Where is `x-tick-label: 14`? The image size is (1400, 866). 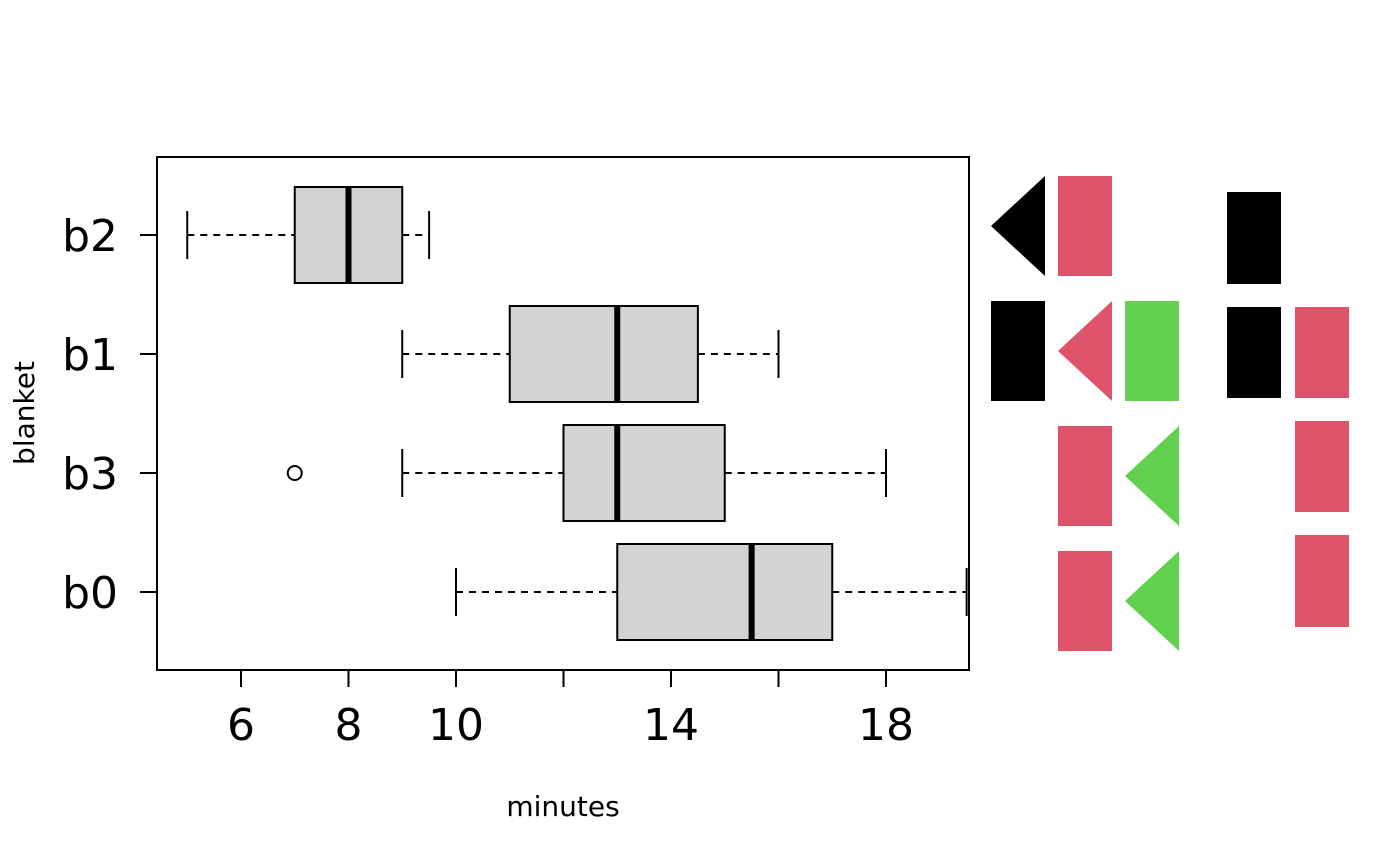 x-tick-label: 14 is located at coordinates (671, 725).